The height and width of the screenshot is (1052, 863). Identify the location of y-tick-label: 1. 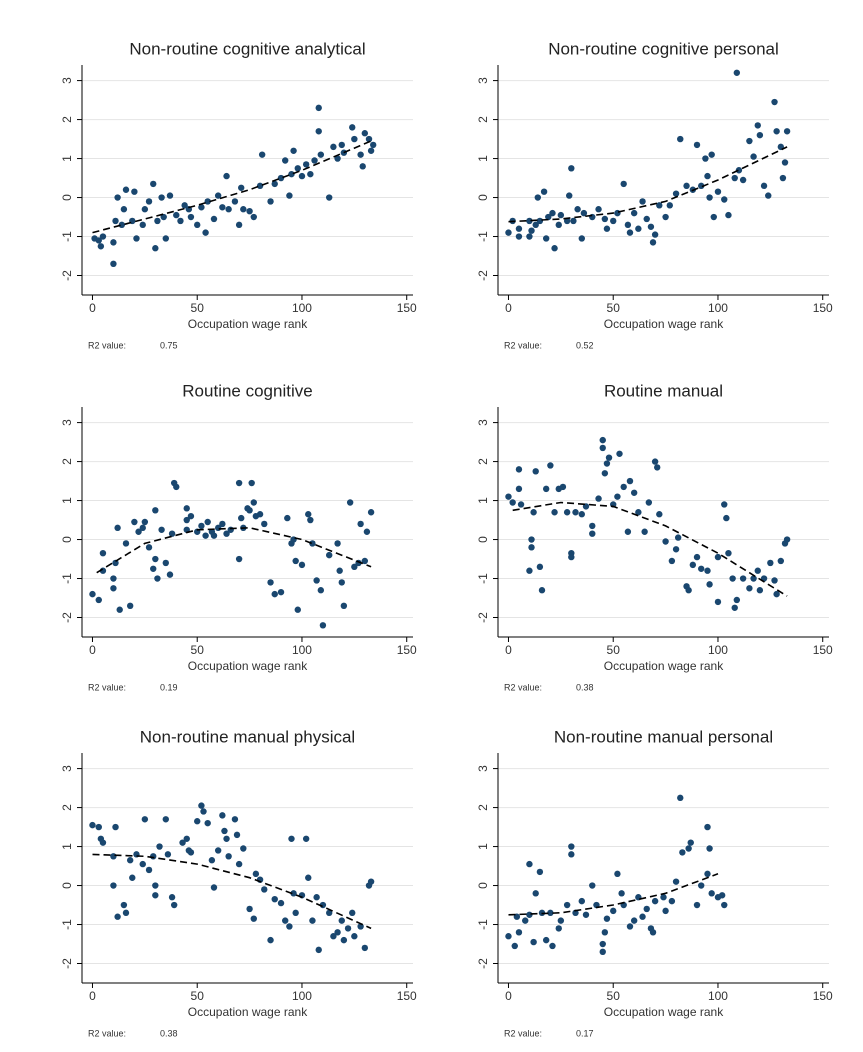
(67, 846).